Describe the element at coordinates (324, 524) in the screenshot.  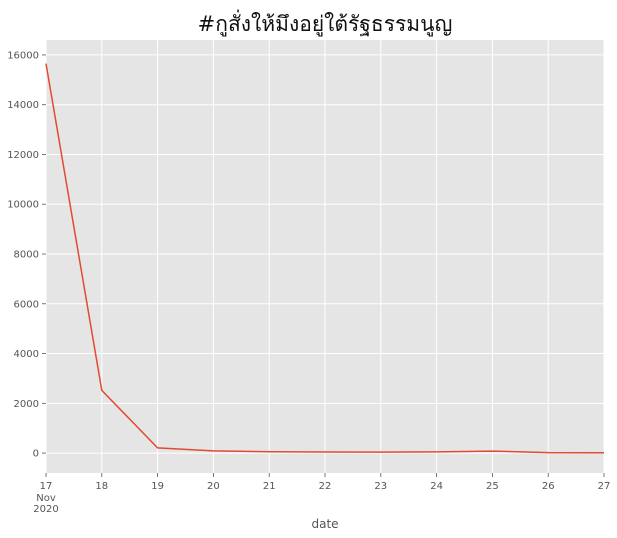
I see `x-axis-label: date` at that location.